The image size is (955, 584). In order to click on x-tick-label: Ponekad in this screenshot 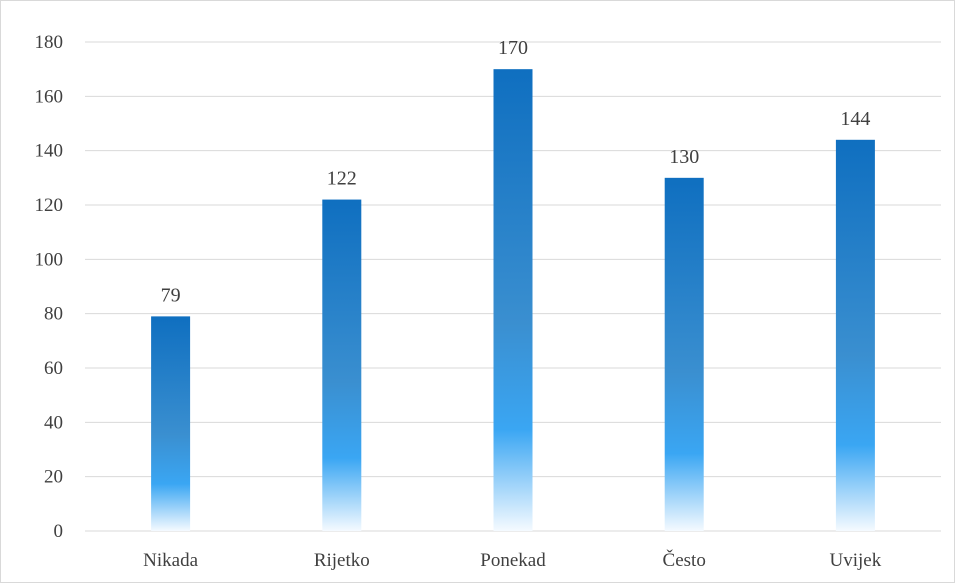, I will do `click(513, 560)`.